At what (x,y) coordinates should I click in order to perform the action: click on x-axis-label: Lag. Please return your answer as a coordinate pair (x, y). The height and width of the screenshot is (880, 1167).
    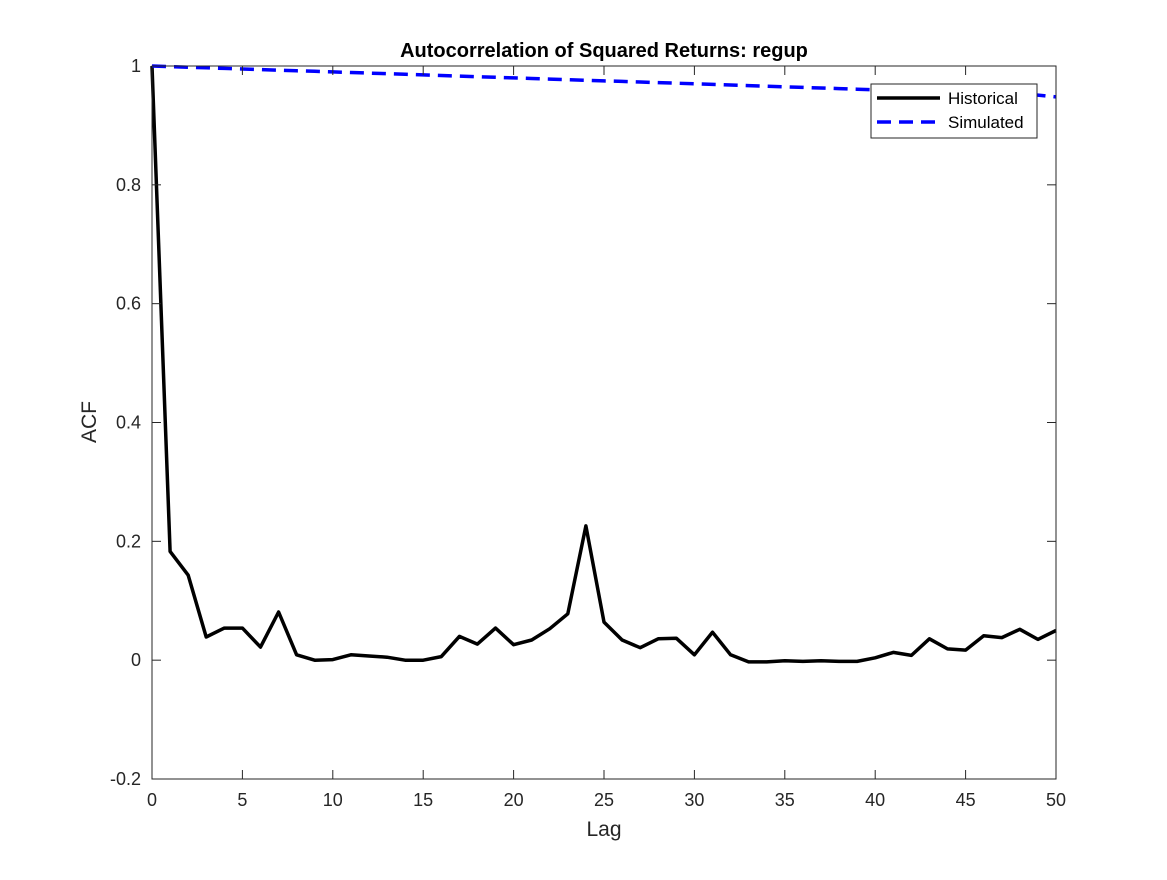
    Looking at the image, I should click on (603, 829).